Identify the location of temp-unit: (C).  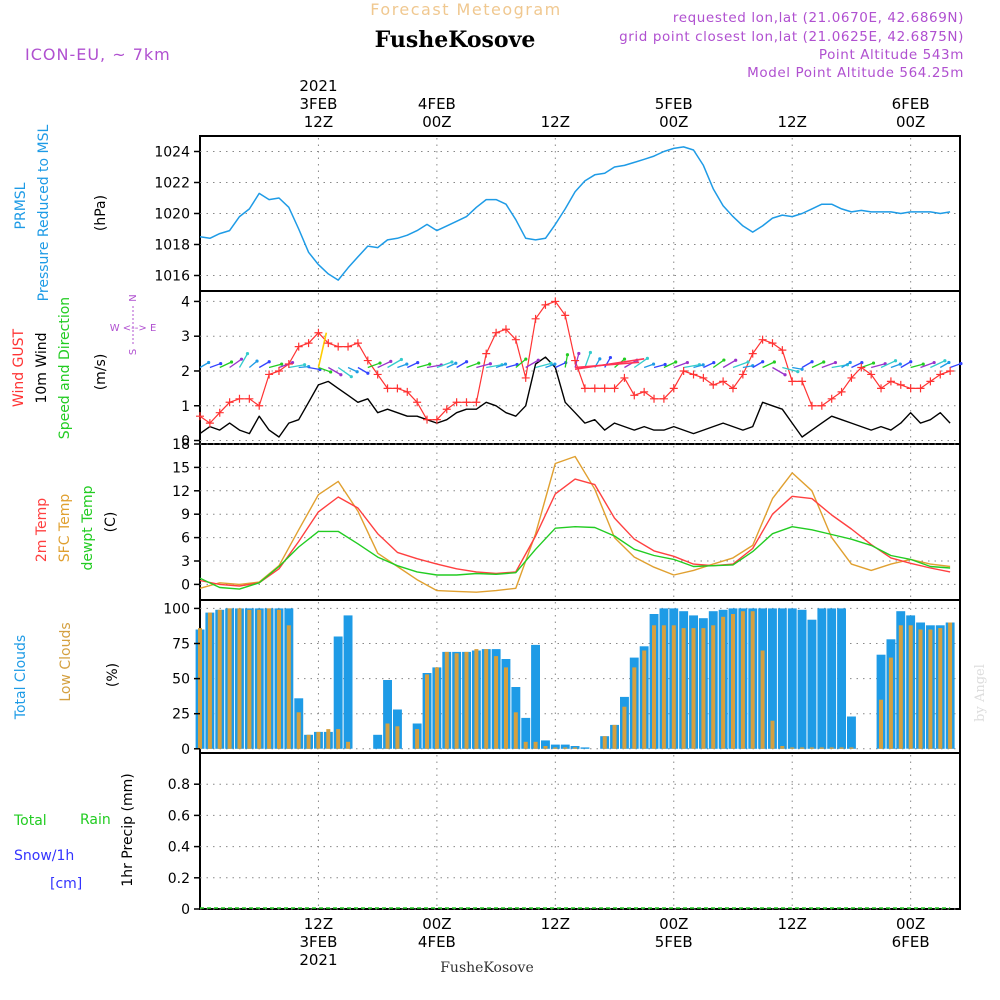
(111, 522).